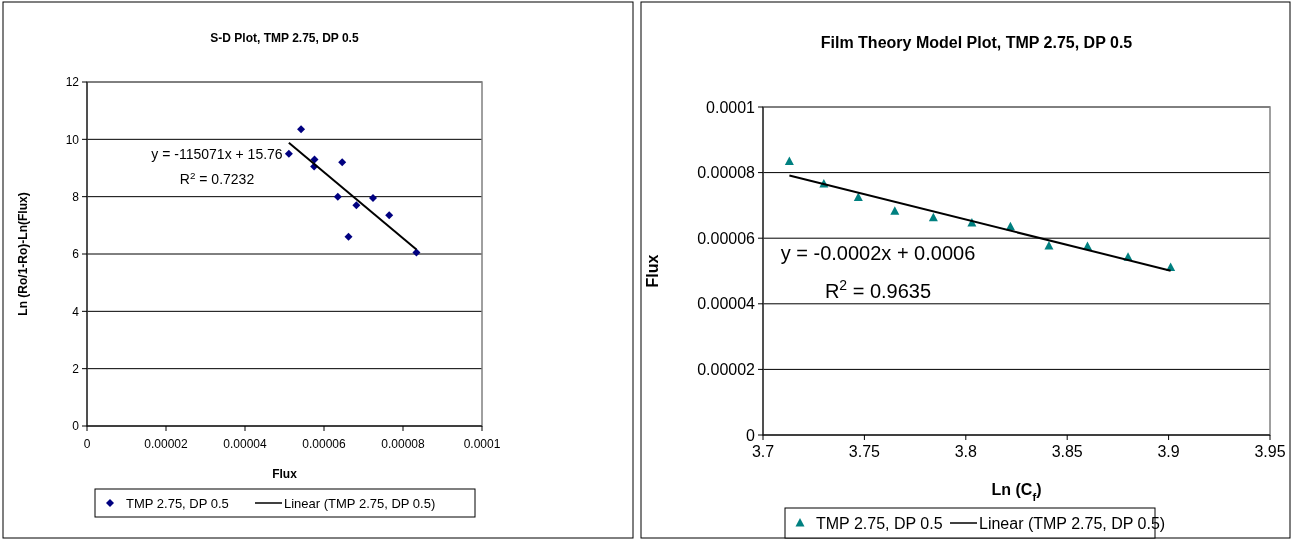  I want to click on x-axis-title: Ln (C$_{f}$), so click(1016, 492).